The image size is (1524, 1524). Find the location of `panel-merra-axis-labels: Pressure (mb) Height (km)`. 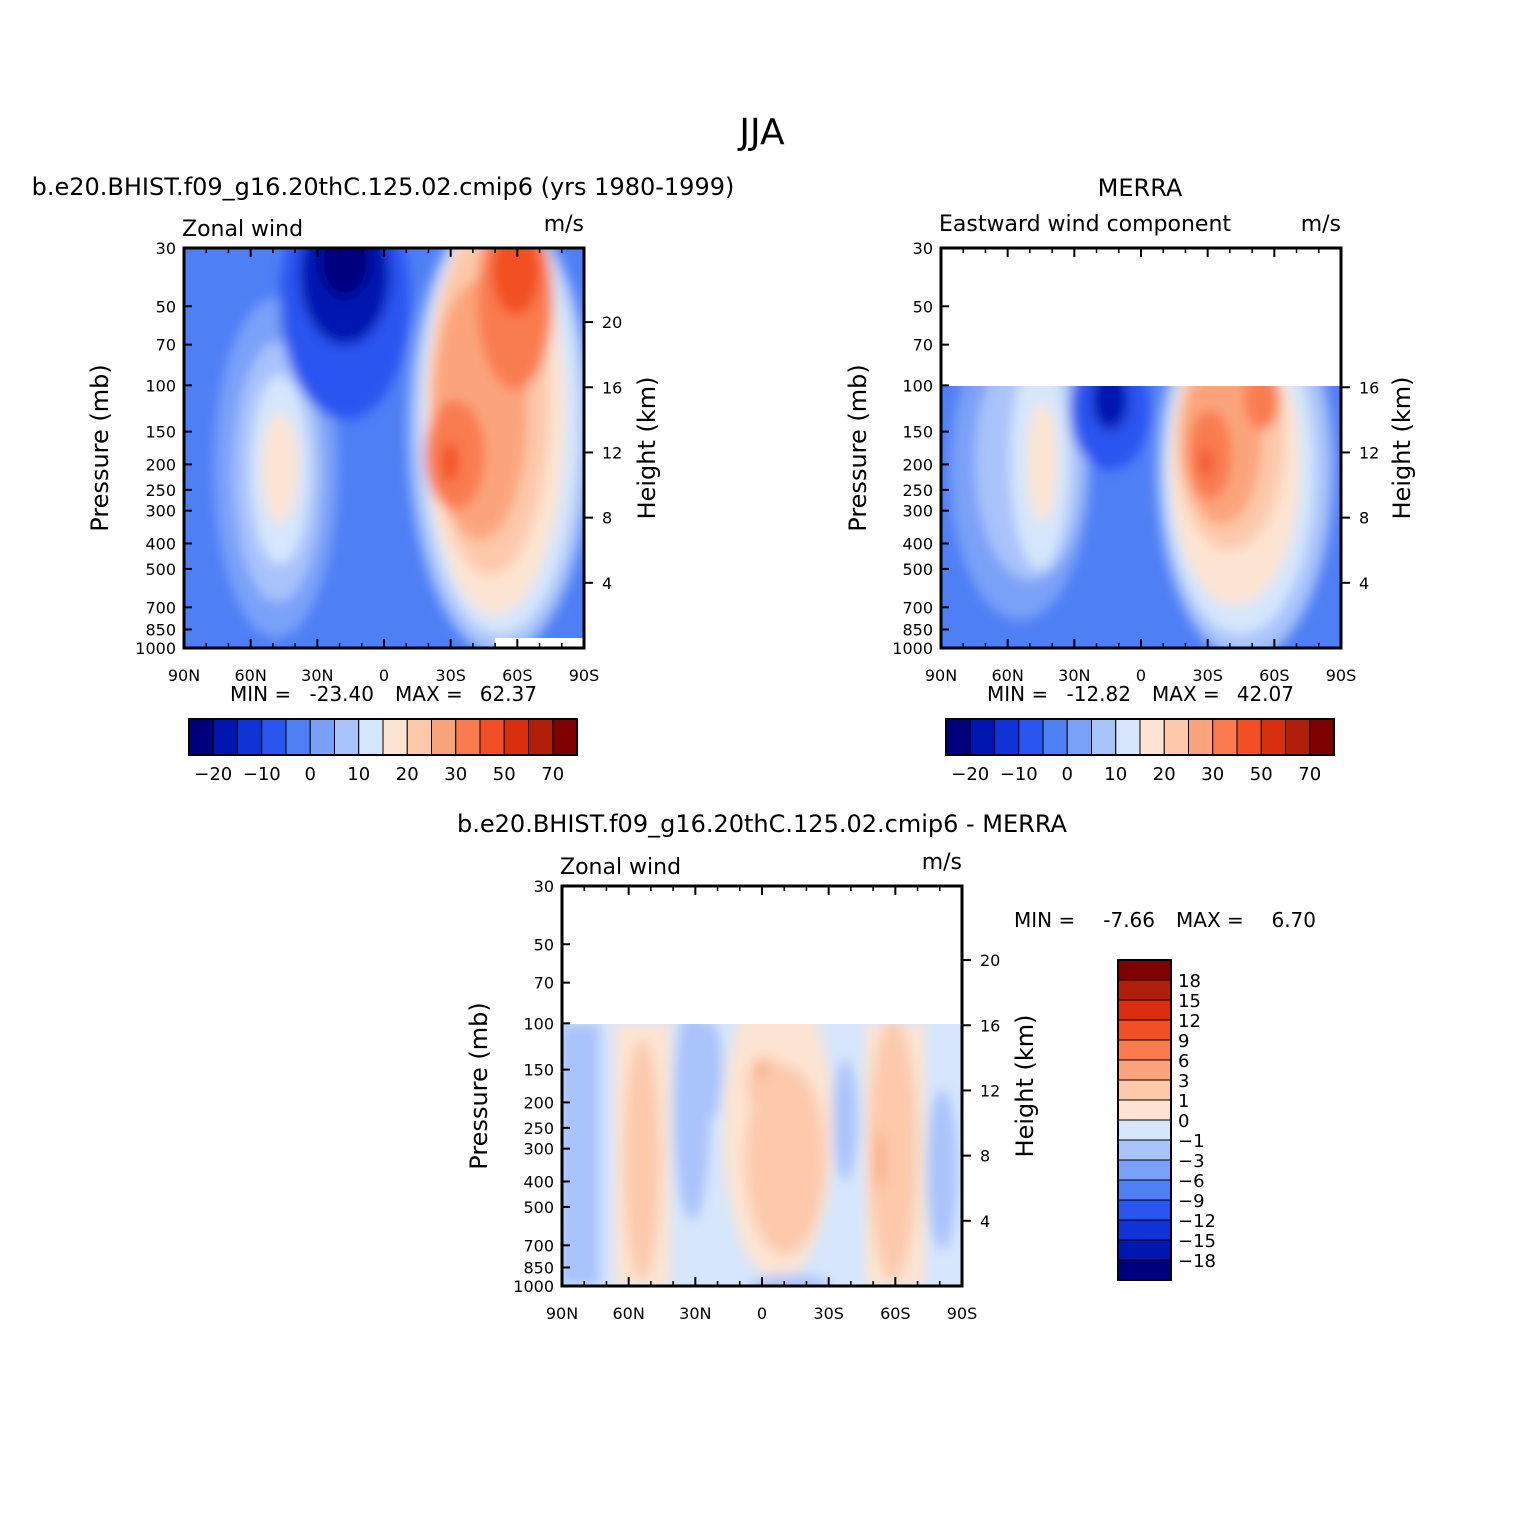

panel-merra-axis-labels: Pressure (mb) Height (km) is located at coordinates (1130, 447).